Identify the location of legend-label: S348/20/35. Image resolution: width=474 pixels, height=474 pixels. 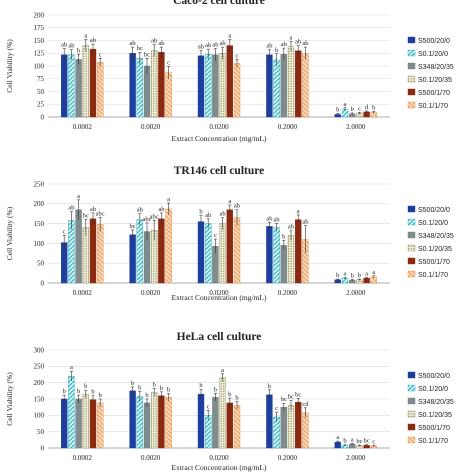
(436, 236).